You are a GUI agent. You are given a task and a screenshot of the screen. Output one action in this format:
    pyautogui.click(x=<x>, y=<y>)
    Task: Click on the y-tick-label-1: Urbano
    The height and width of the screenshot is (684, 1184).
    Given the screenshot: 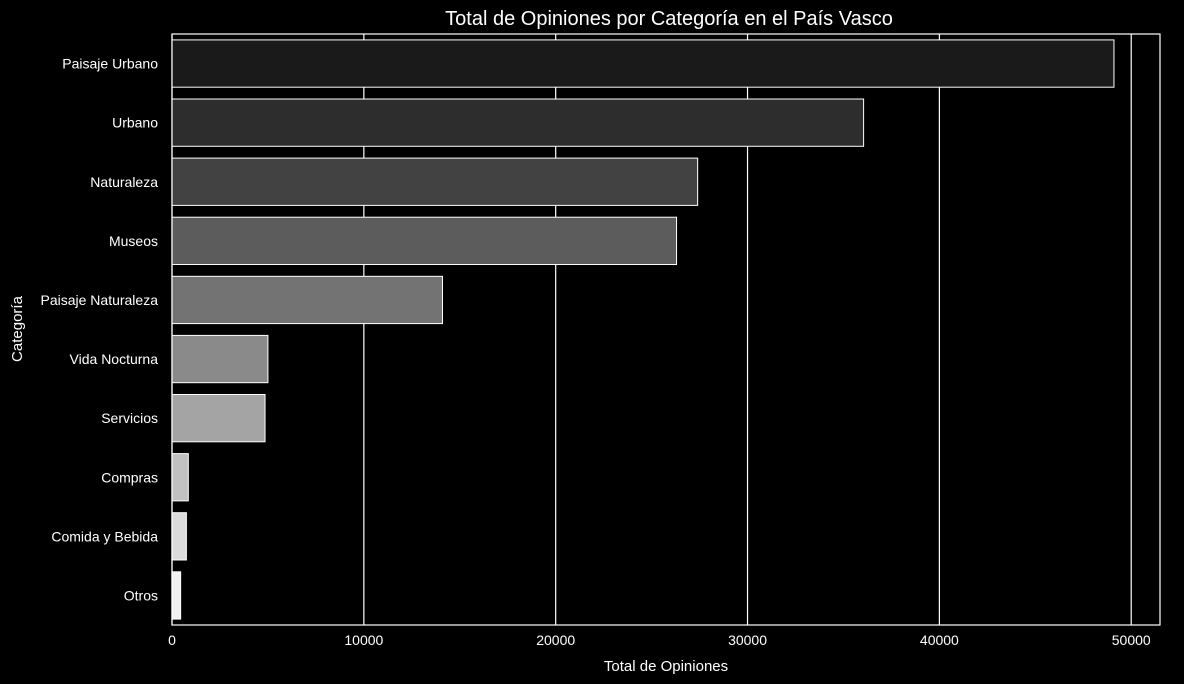 What is the action you would take?
    pyautogui.click(x=135, y=123)
    